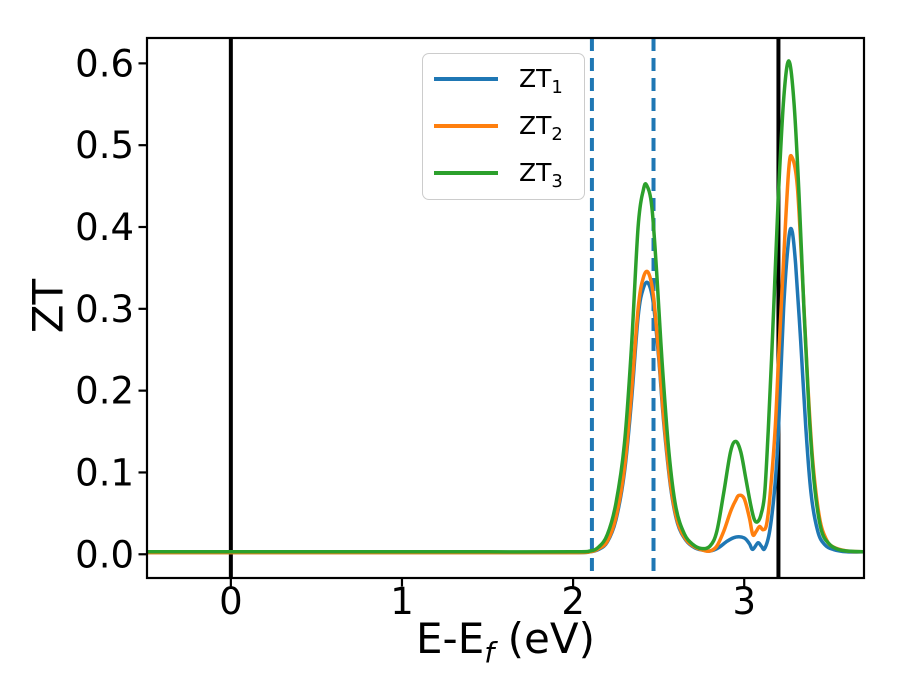 The height and width of the screenshot is (700, 900). What do you see at coordinates (489, 652) in the screenshot?
I see `x-axis-label-sub: f` at bounding box center [489, 652].